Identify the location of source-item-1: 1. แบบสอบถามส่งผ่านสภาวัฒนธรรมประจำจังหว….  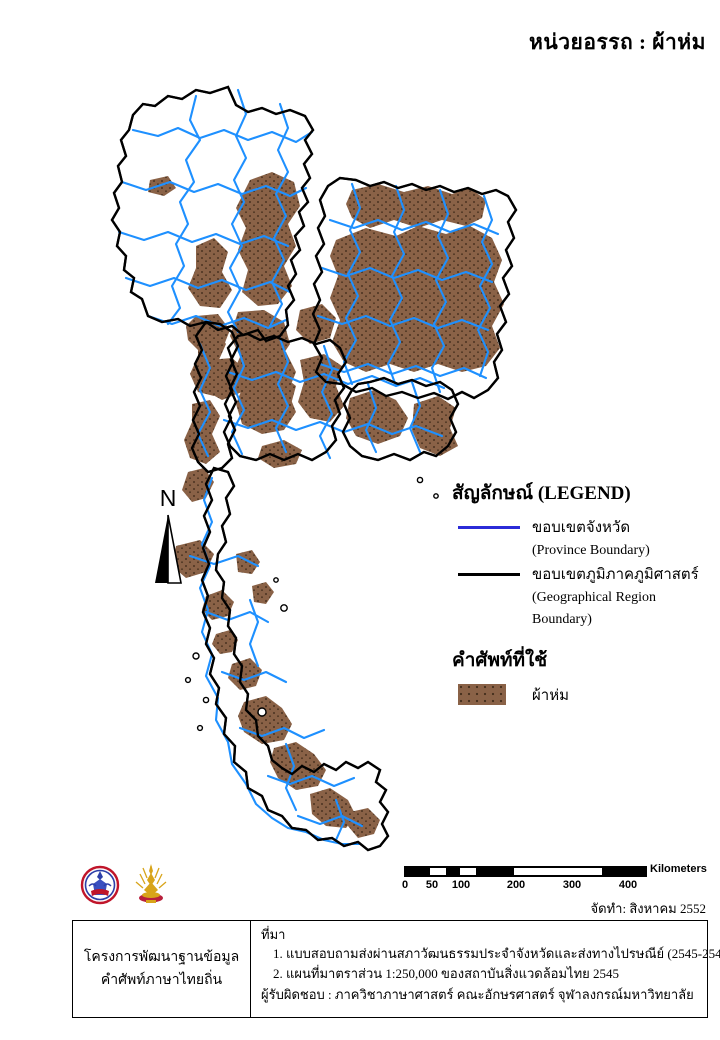
(496, 953).